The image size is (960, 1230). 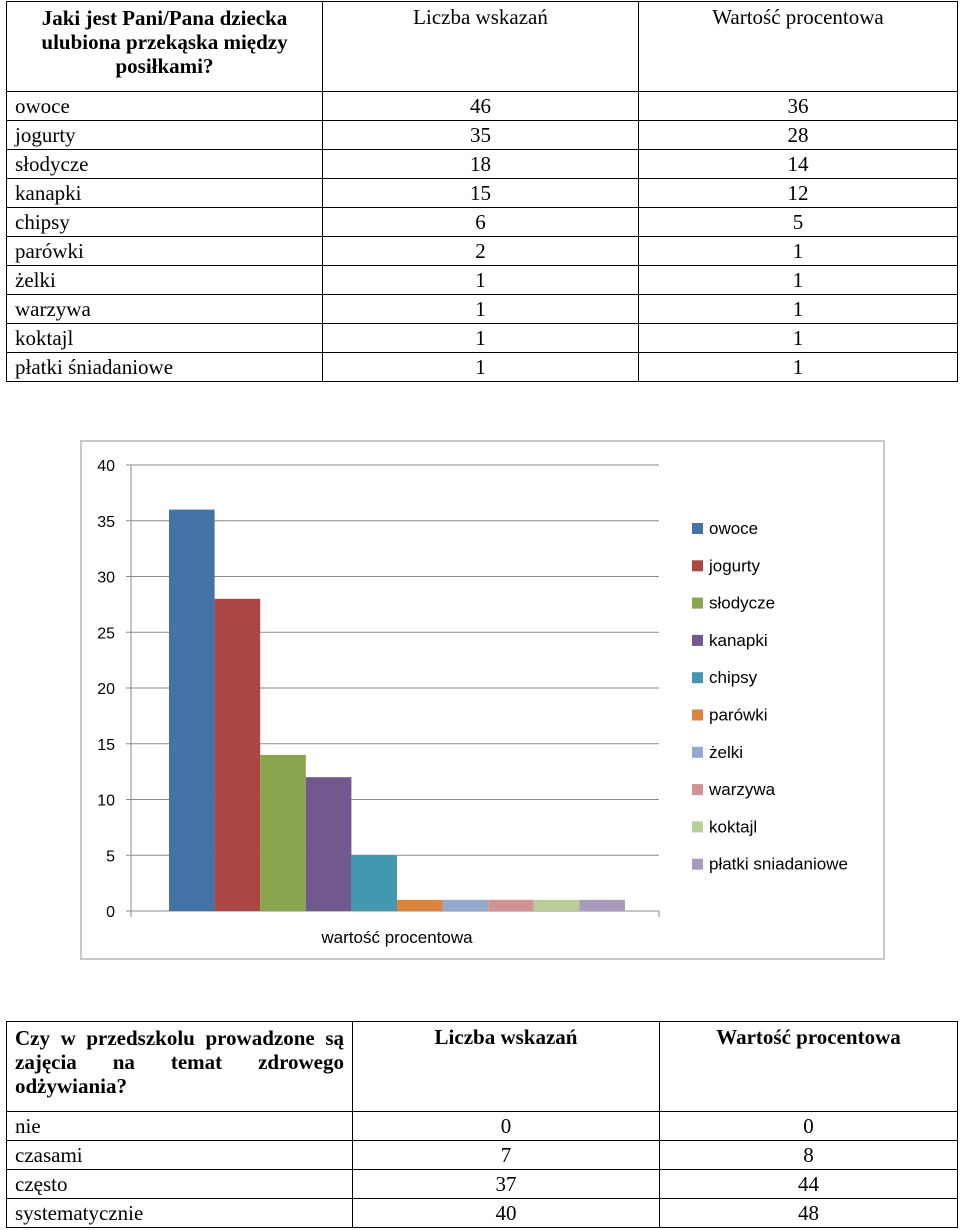 What do you see at coordinates (164, 280) in the screenshot?
I see `row-label: żelki` at bounding box center [164, 280].